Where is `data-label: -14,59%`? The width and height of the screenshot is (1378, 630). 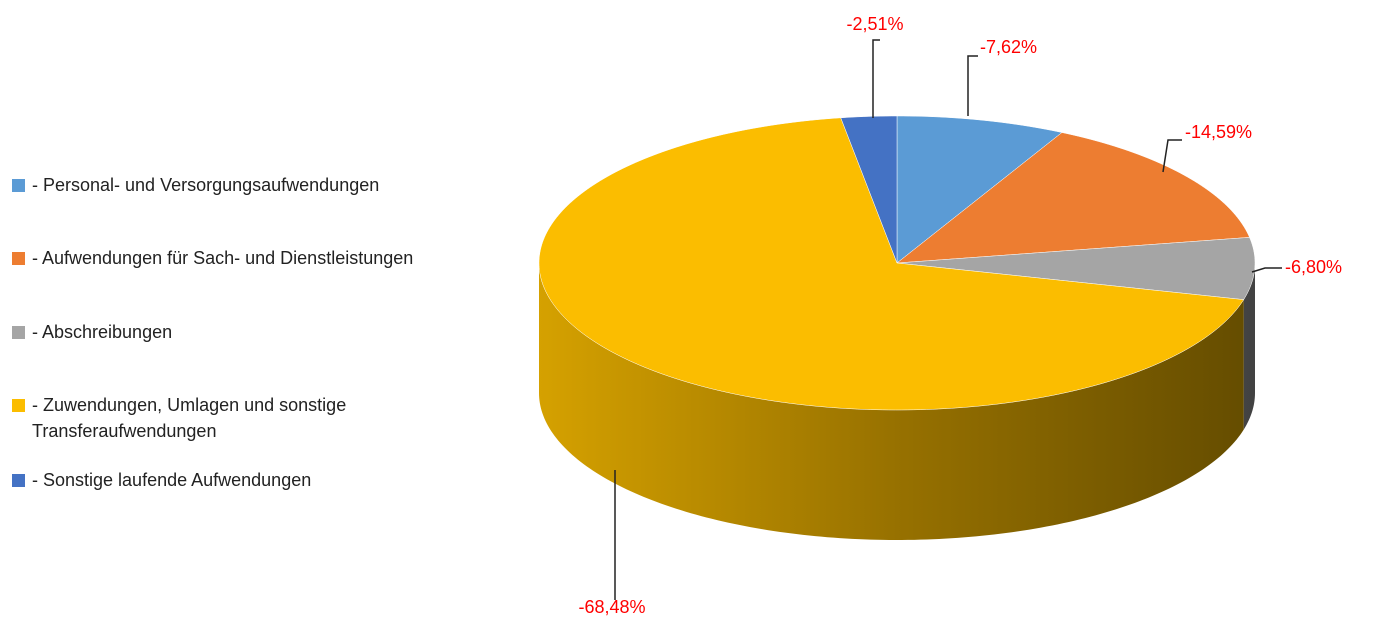
data-label: -14,59% is located at coordinates (1218, 132).